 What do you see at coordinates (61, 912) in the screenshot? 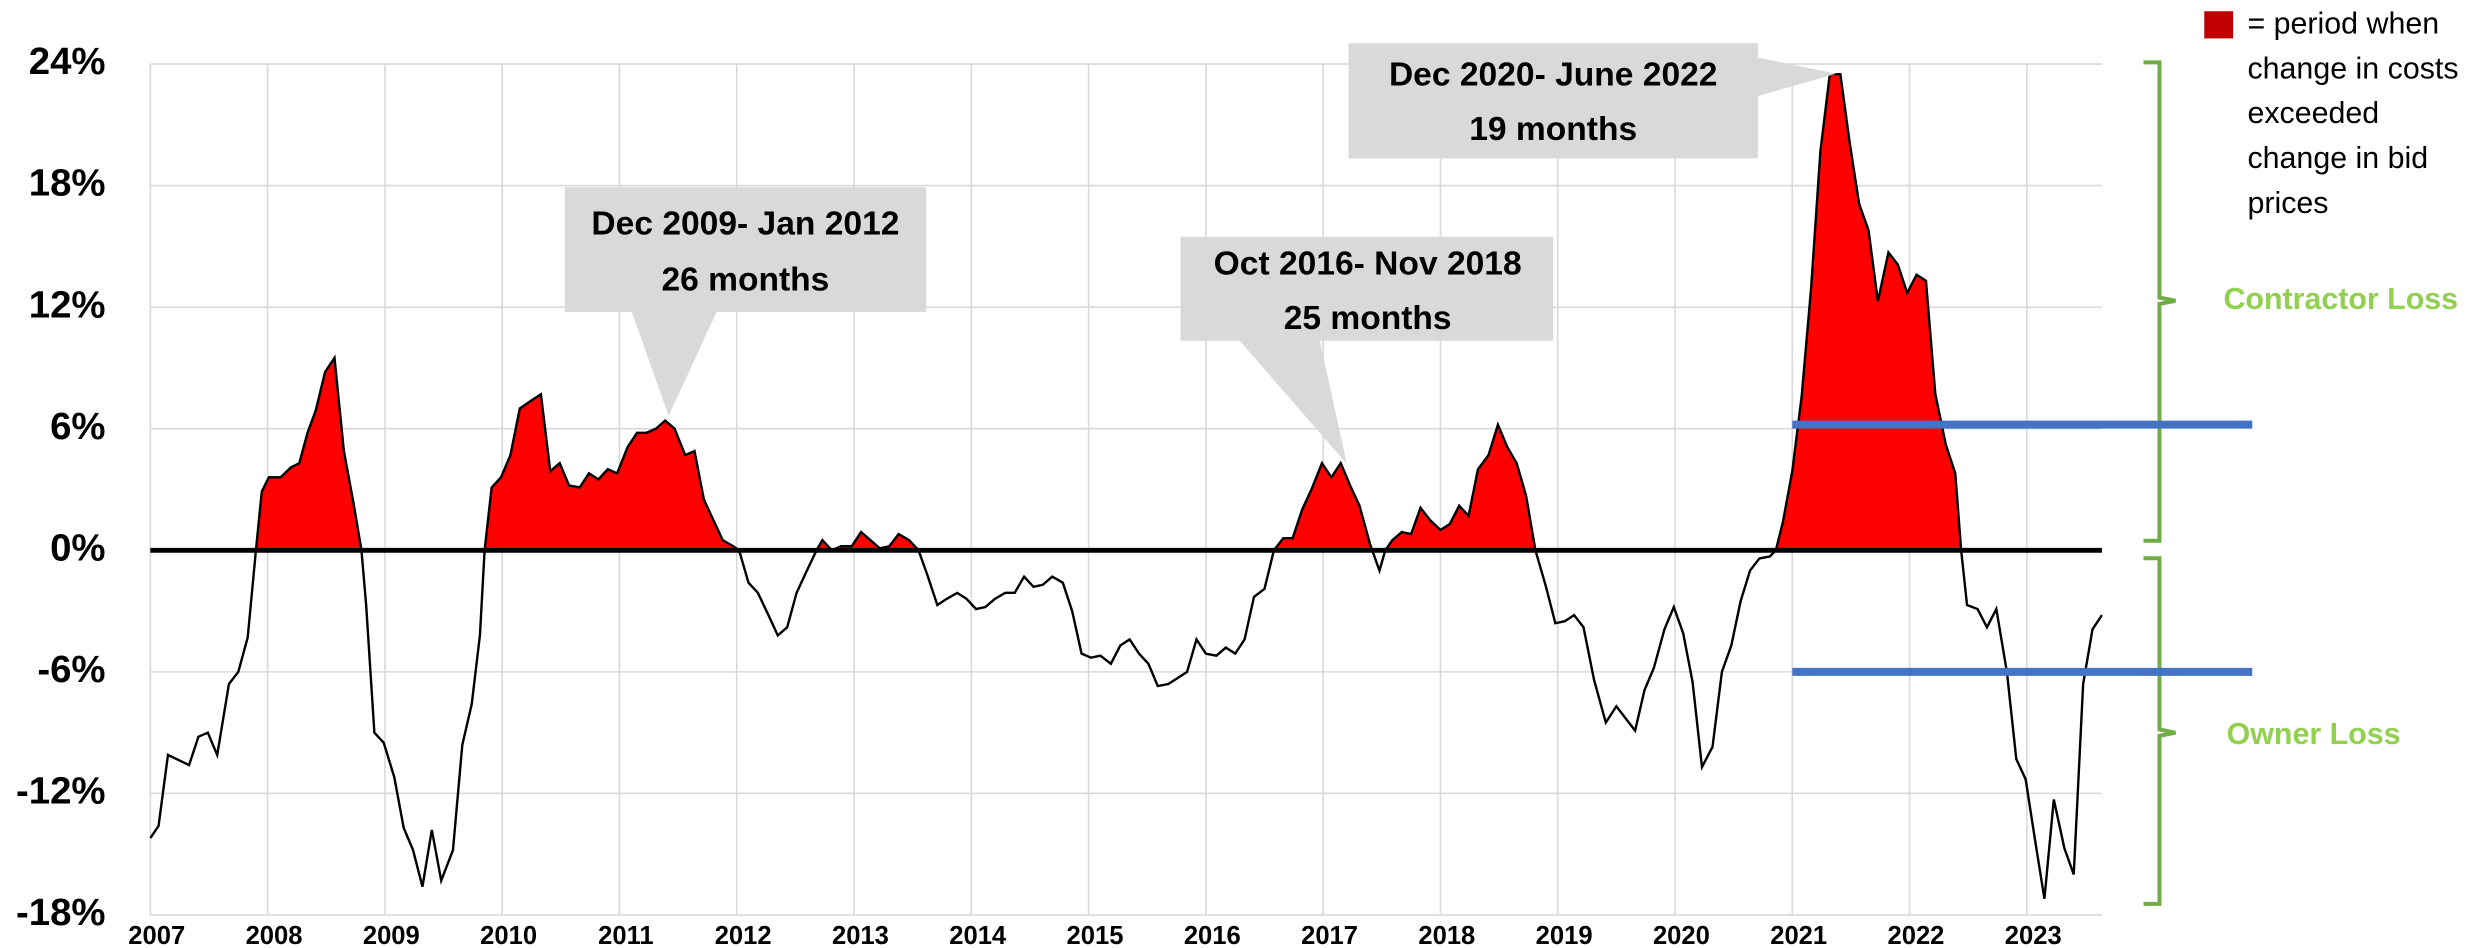
I see `y-tick-label: -18%` at bounding box center [61, 912].